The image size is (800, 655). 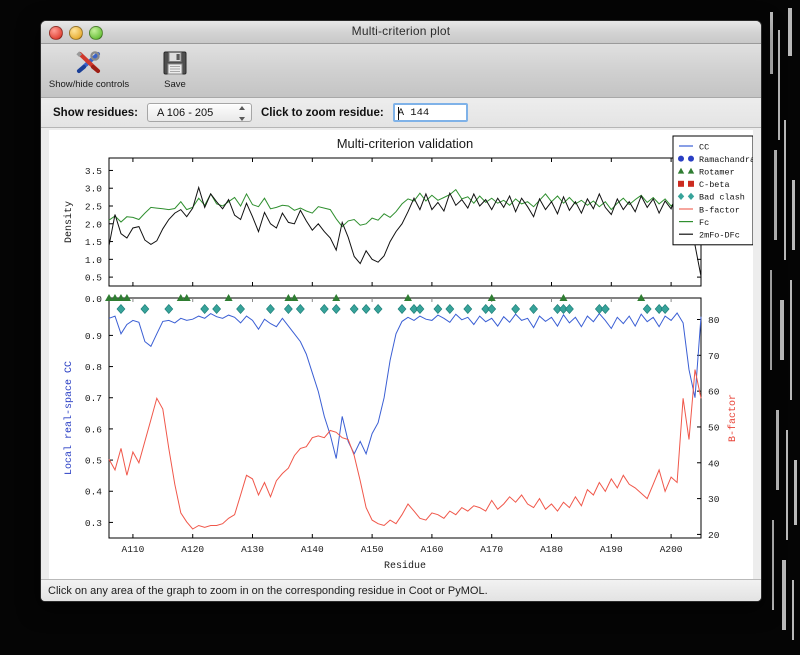 I want to click on toolbar: Show/hide controls Save, so click(x=401, y=71).